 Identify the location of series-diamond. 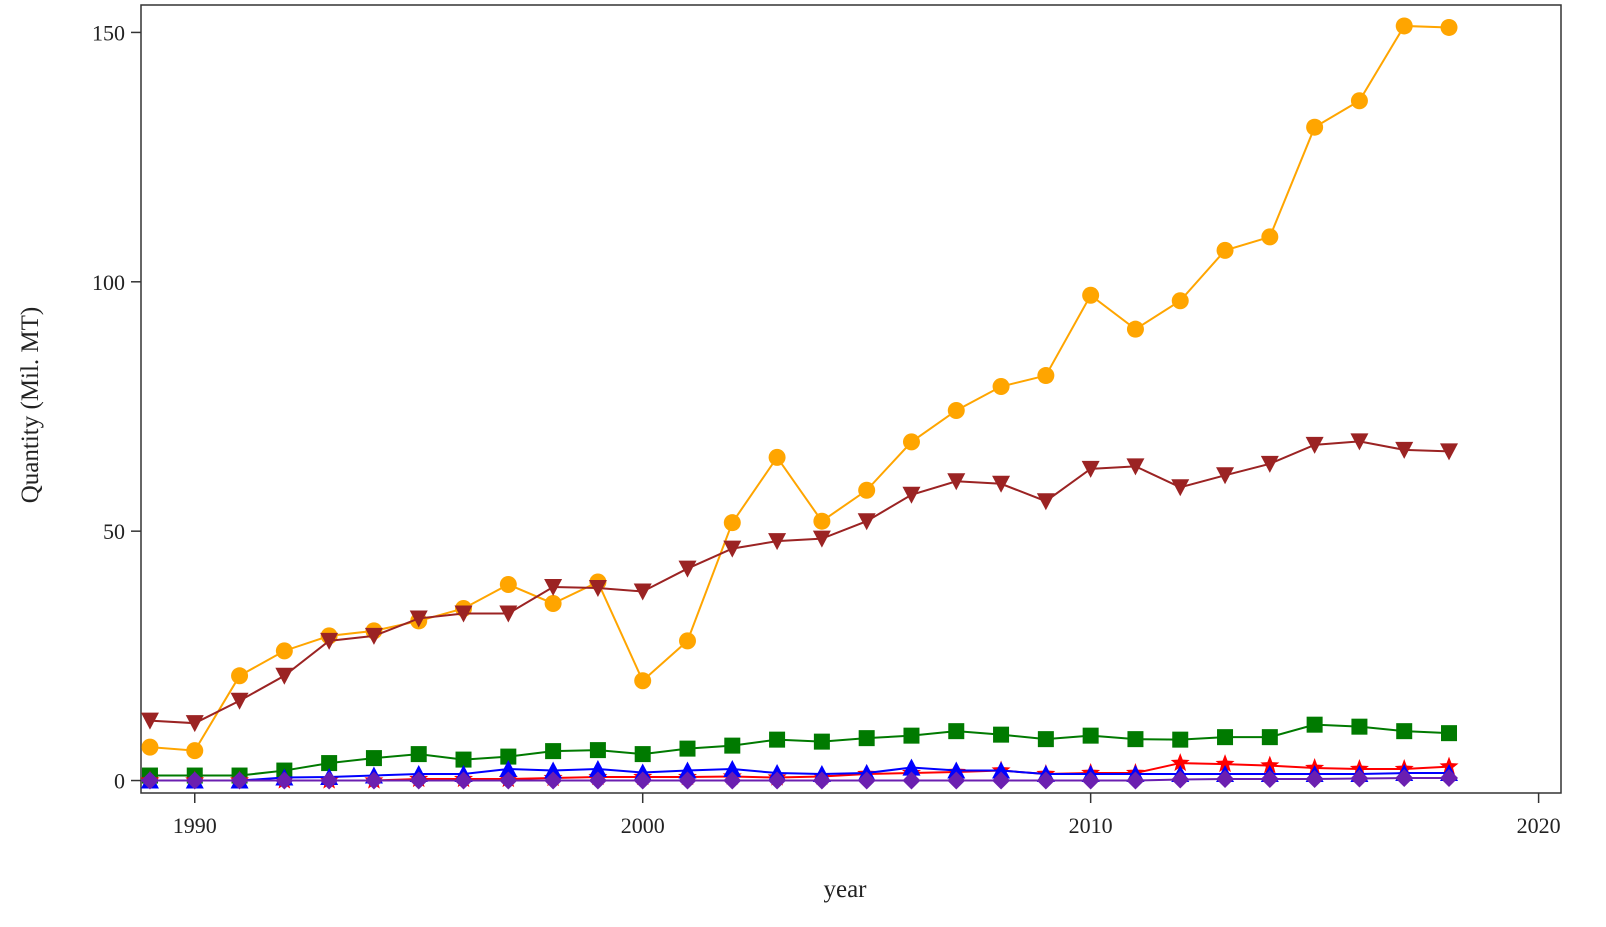
(799, 779).